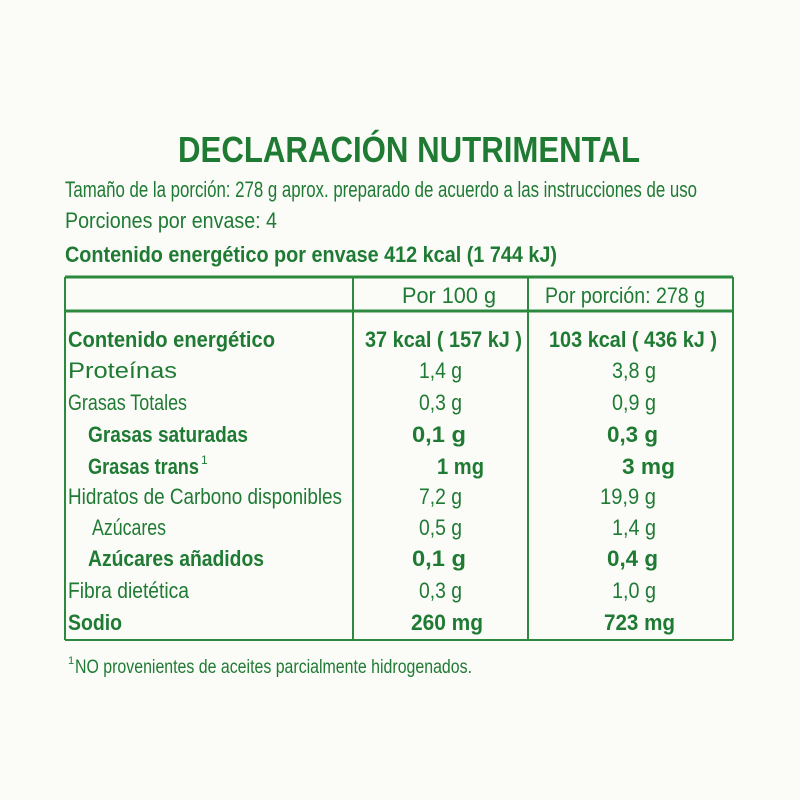  What do you see at coordinates (460, 466) in the screenshot?
I see `cell-value: 1 mg` at bounding box center [460, 466].